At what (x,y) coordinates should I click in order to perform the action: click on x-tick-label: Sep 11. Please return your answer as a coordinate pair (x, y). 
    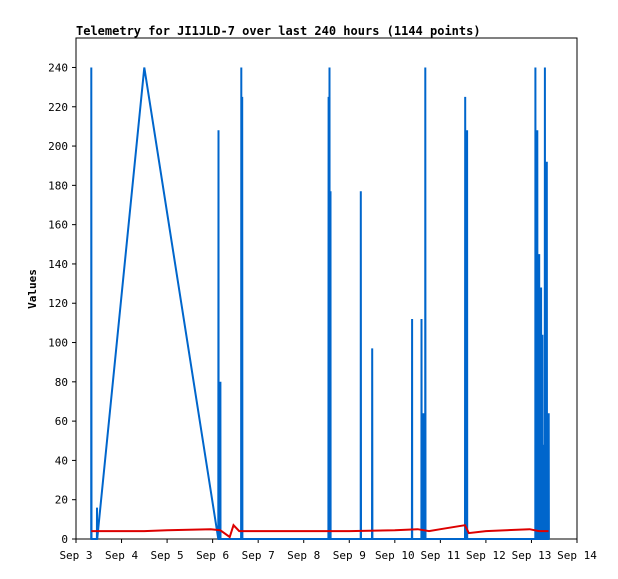
    Looking at the image, I should click on (440, 555).